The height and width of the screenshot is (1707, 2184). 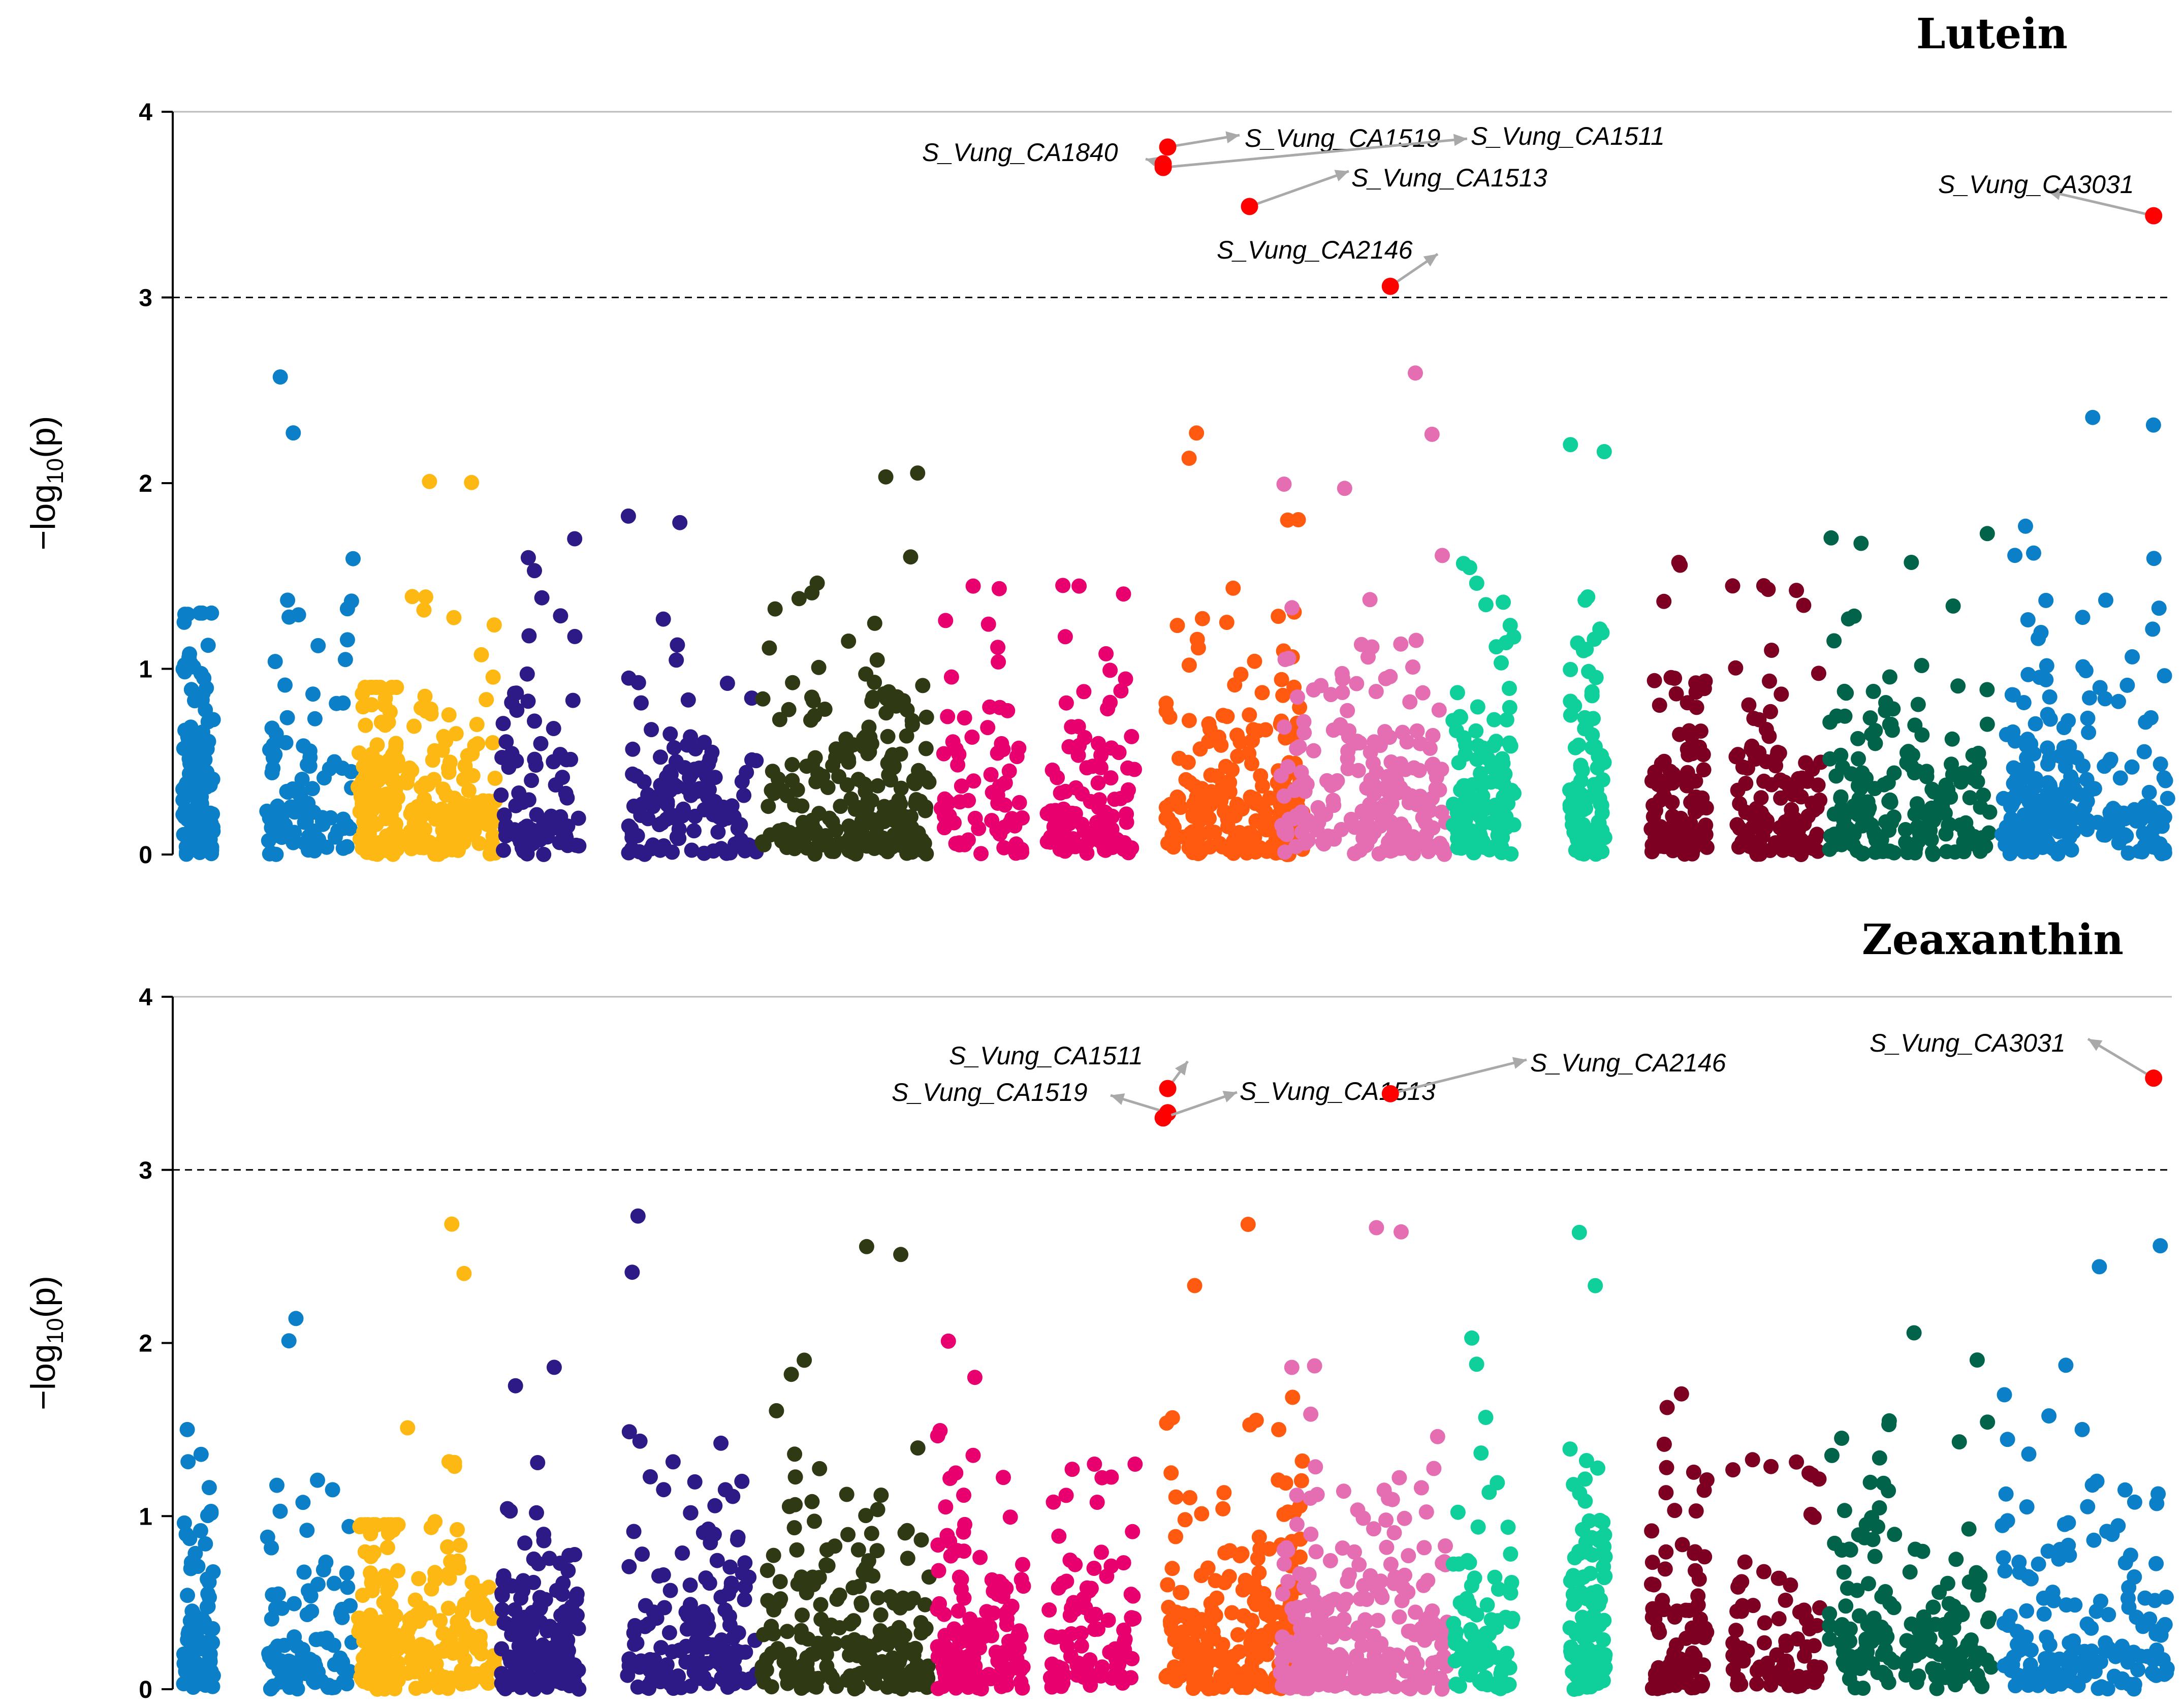 I want to click on annotation-arrowhead, so click(x=1519, y=1063).